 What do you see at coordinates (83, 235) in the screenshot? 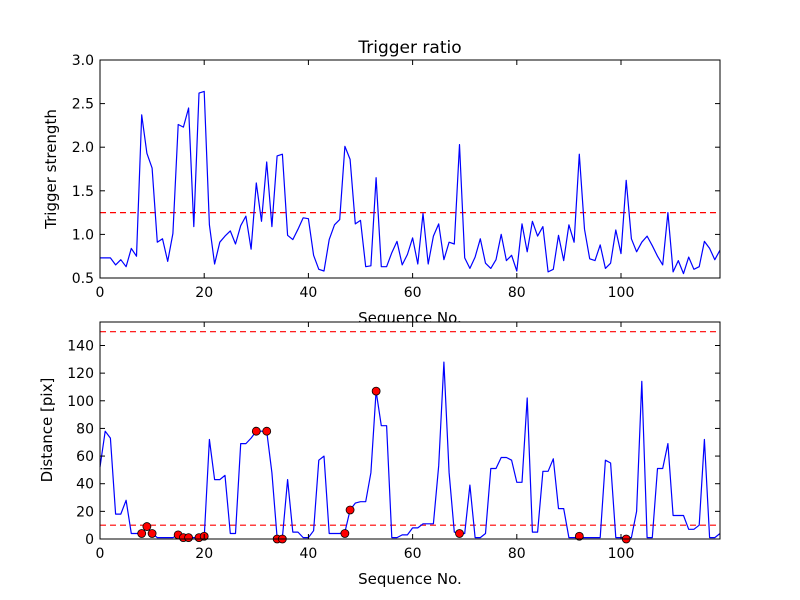
I see `top-y-tick-label: 1.0` at bounding box center [83, 235].